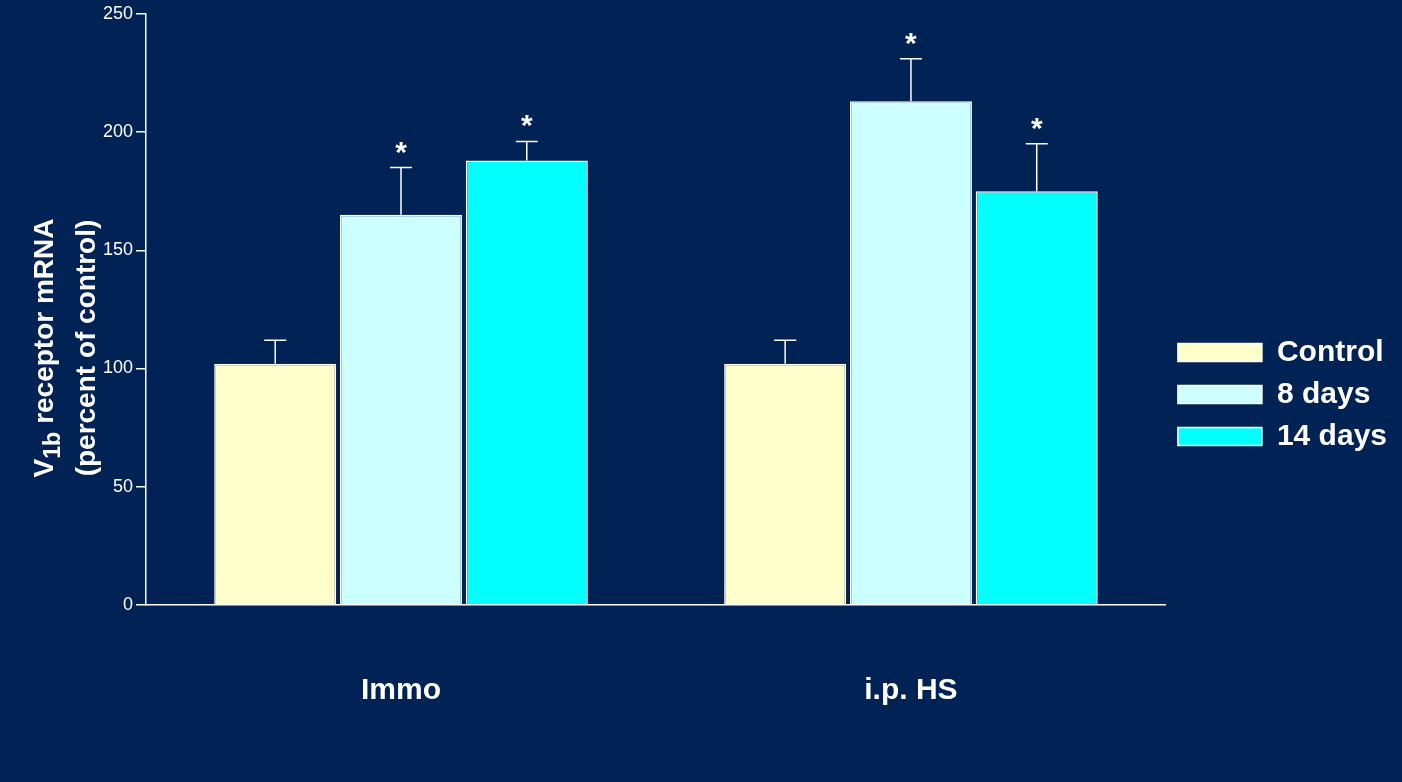 This screenshot has height=782, width=1402. I want to click on legend-label: 14 days, so click(1332, 434).